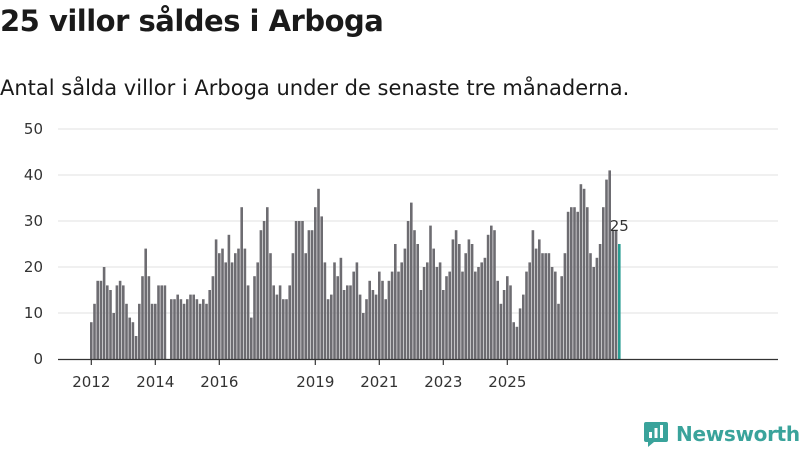 This screenshot has height=450, width=800. What do you see at coordinates (155, 382) in the screenshot?
I see `x-tick-label: 2014` at bounding box center [155, 382].